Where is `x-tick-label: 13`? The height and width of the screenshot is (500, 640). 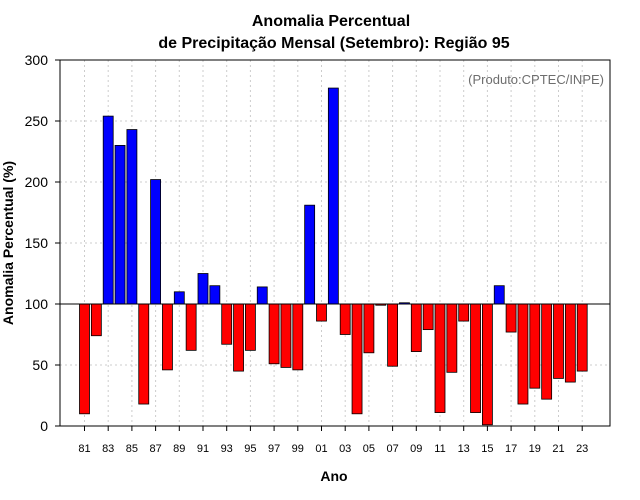
x-tick-label: 13 is located at coordinates (464, 449).